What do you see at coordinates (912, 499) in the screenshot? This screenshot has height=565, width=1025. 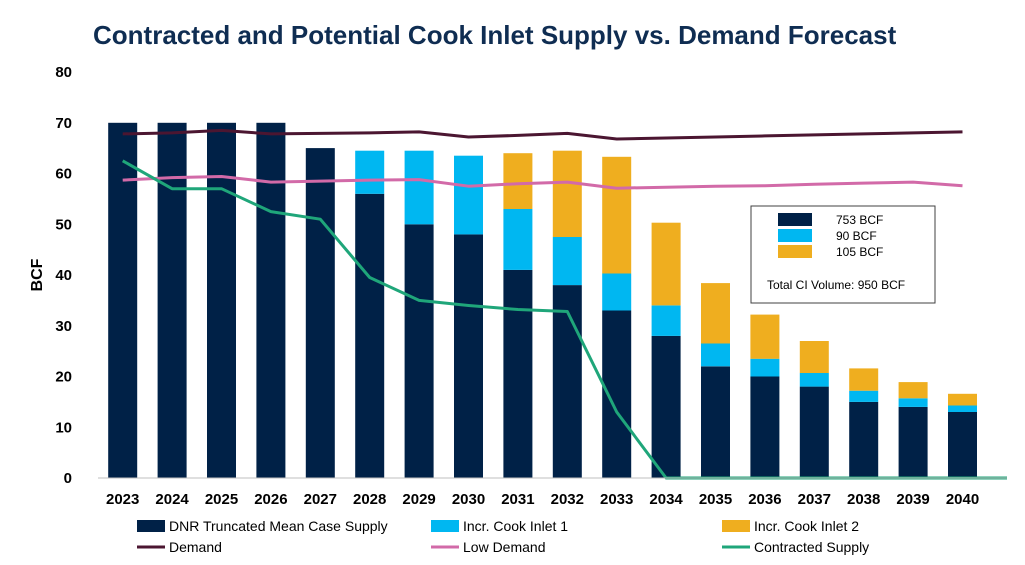 I see `x-tick-label: 2039` at bounding box center [912, 499].